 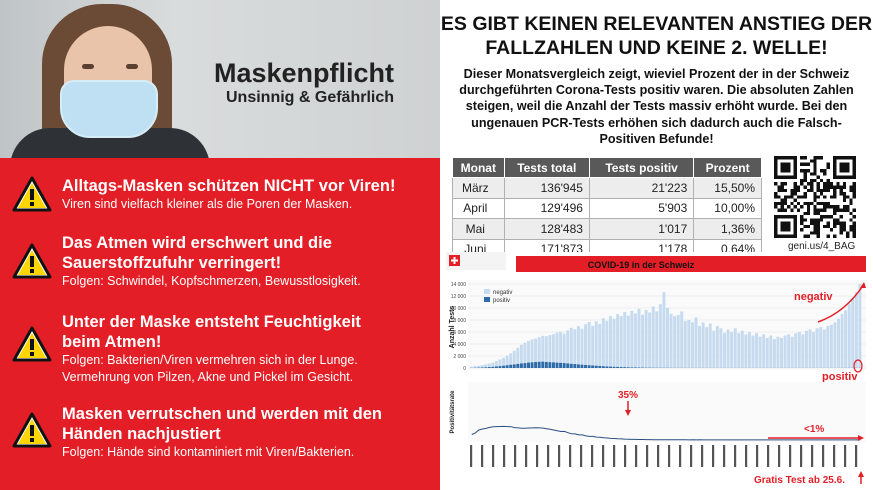 What do you see at coordinates (691, 264) in the screenshot?
I see `chart-title-bar` at bounding box center [691, 264].